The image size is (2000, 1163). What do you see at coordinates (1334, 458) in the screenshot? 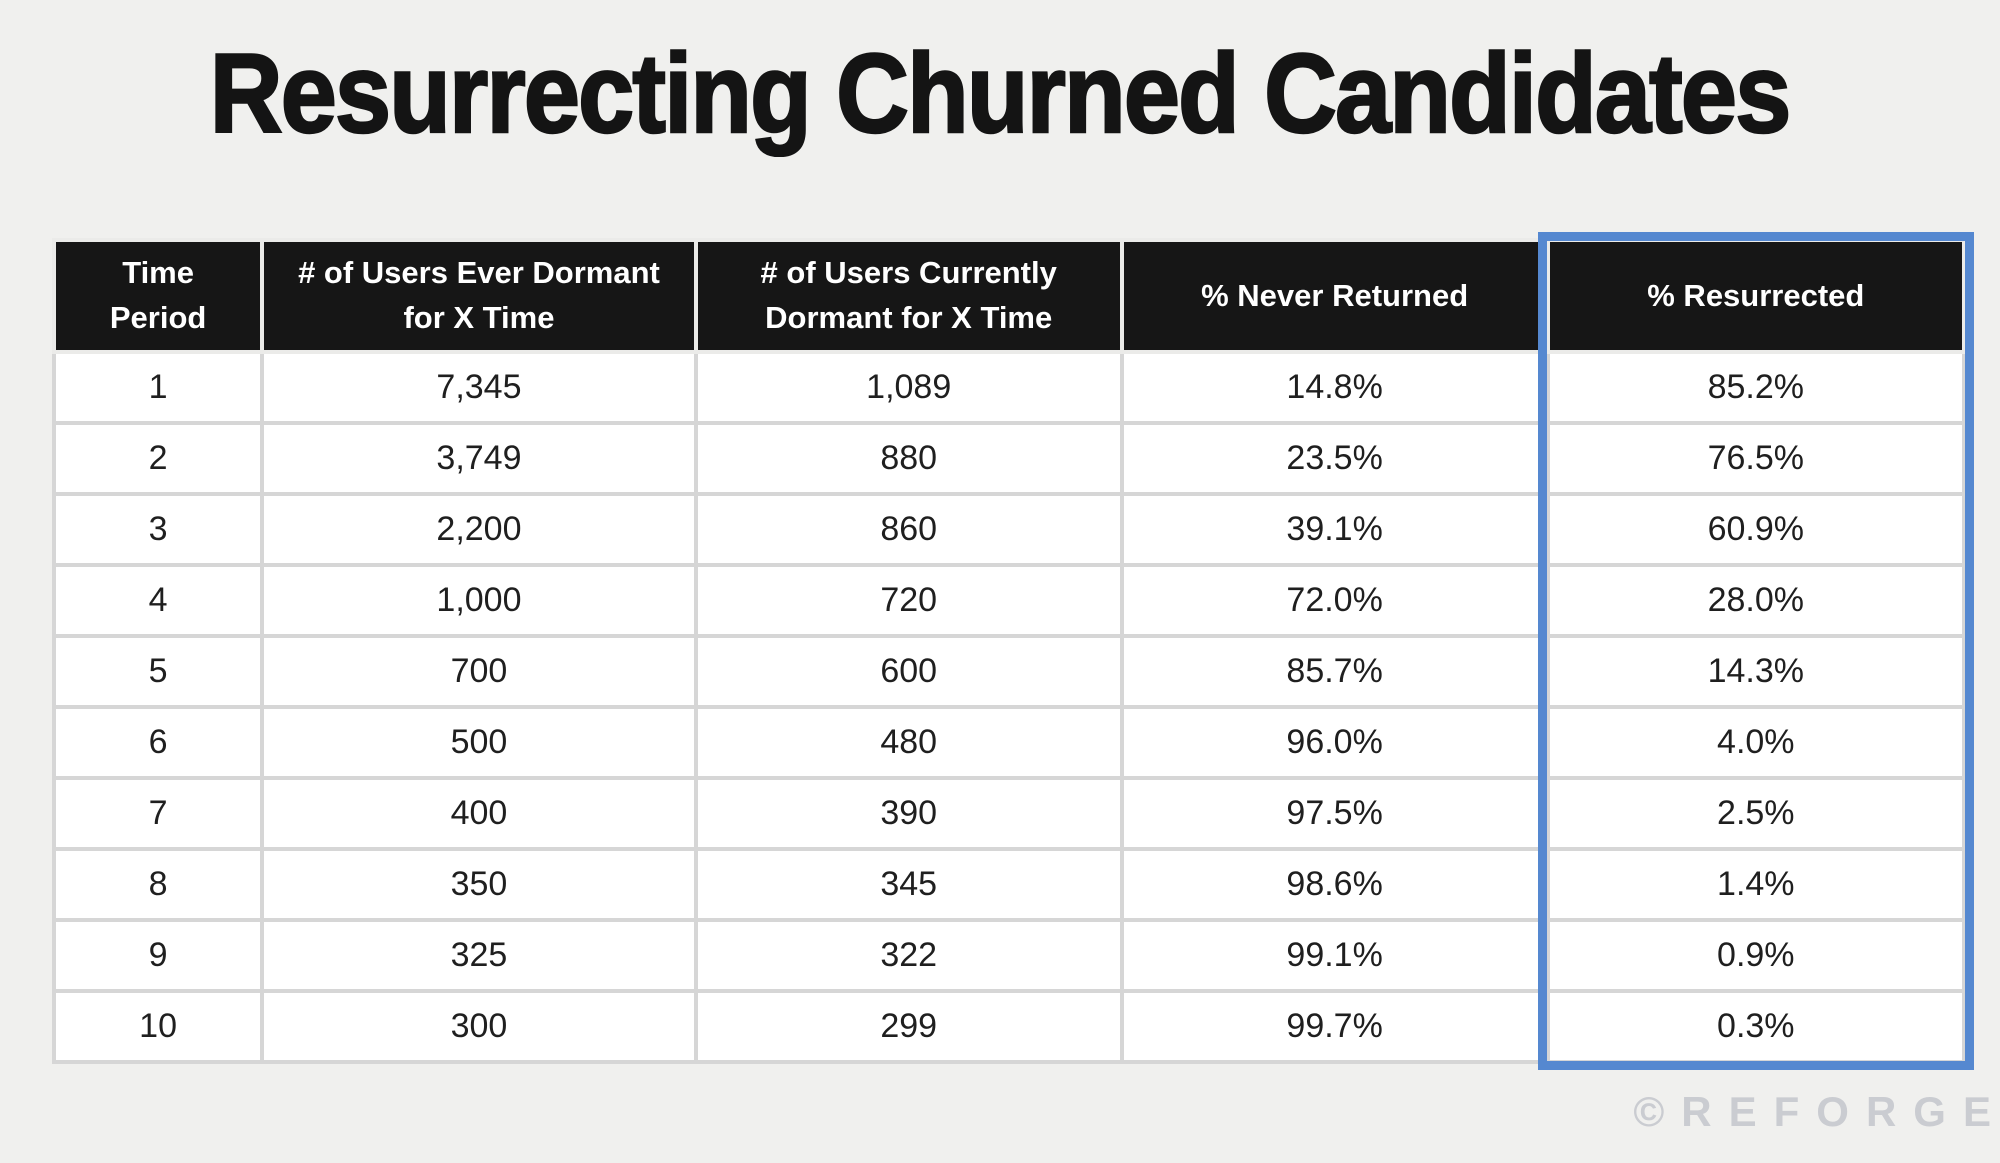
I see `cell-never-returned: 23.5%` at bounding box center [1334, 458].